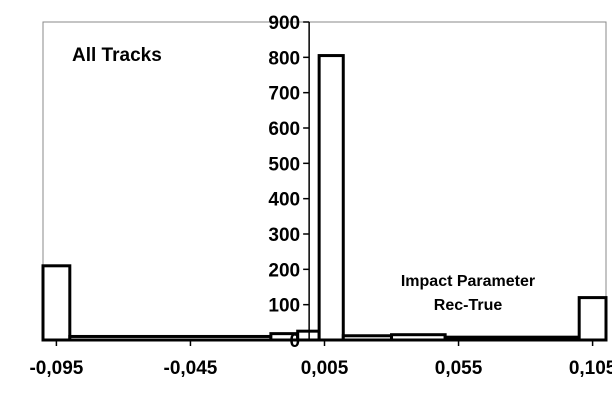 The height and width of the screenshot is (394, 612). What do you see at coordinates (284, 23) in the screenshot?
I see `y-tick-label-9: 900` at bounding box center [284, 23].